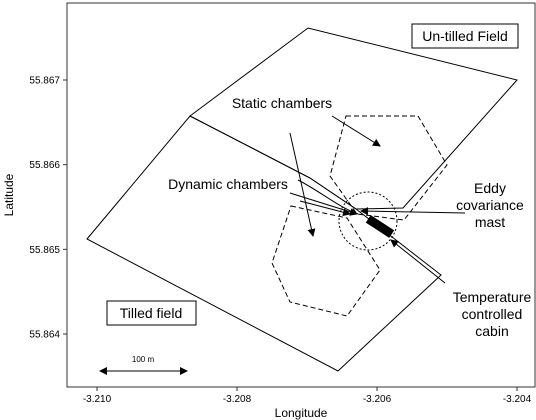 The height and width of the screenshot is (420, 536). I want to click on y-tick-label: 55.867, so click(44, 81).